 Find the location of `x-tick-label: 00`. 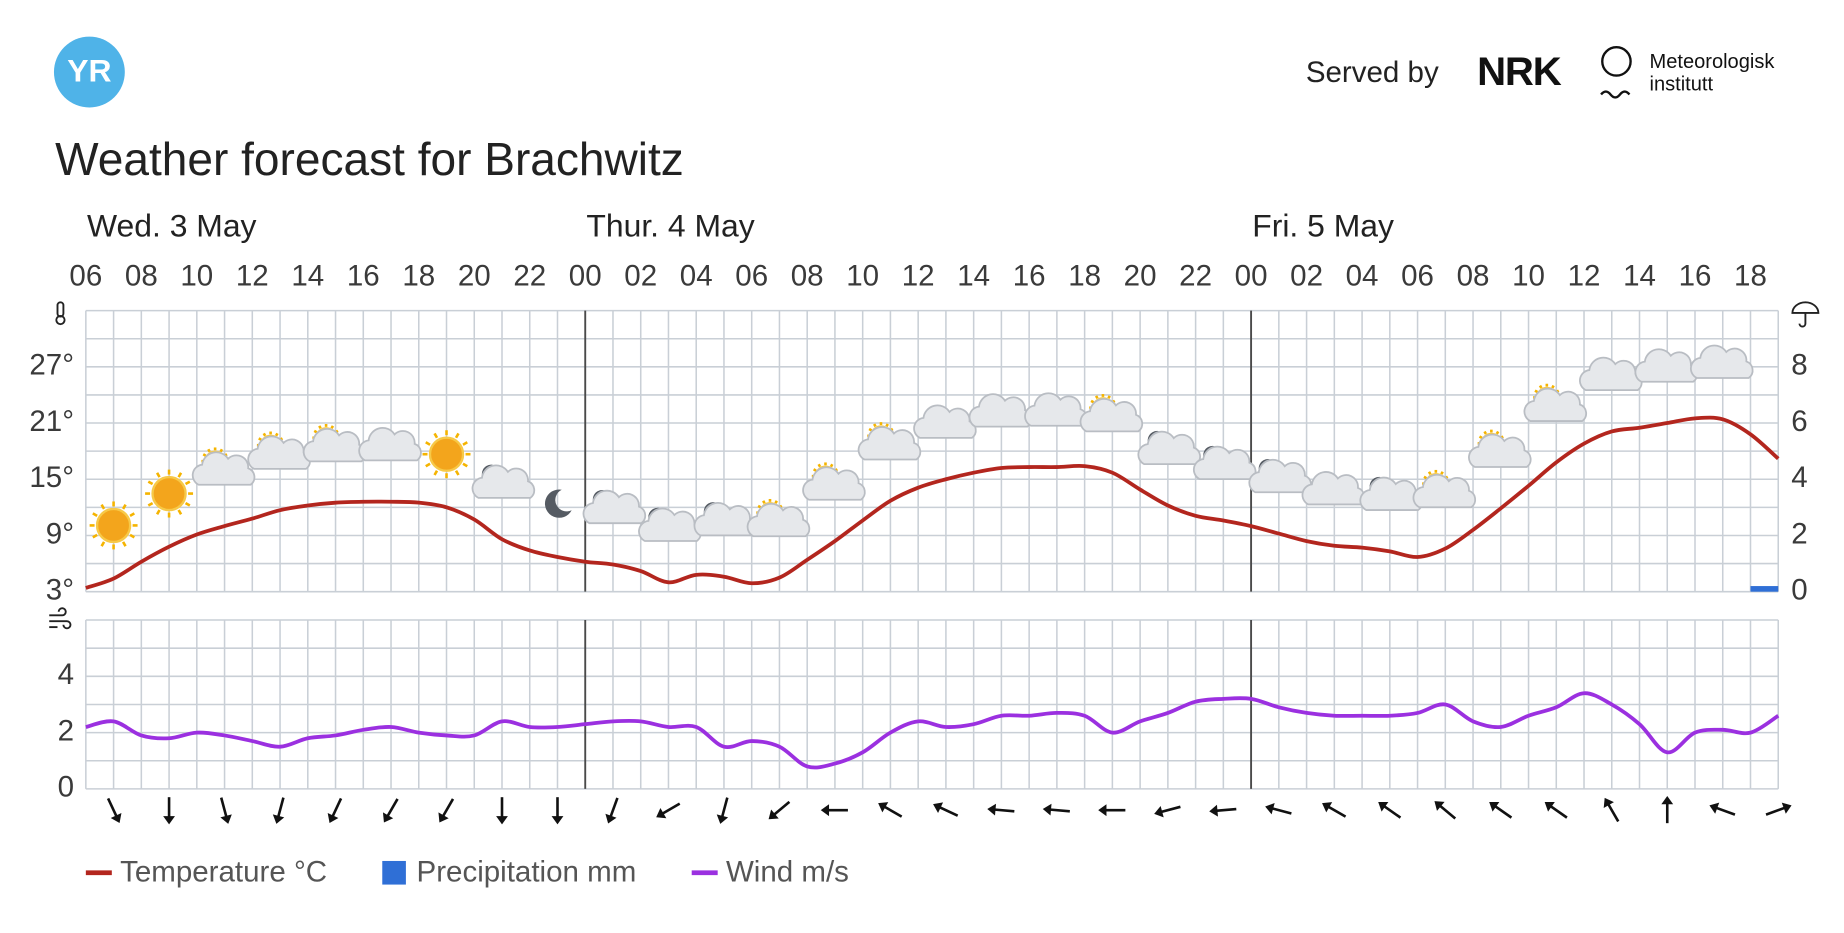

x-tick-label: 00 is located at coordinates (585, 275).